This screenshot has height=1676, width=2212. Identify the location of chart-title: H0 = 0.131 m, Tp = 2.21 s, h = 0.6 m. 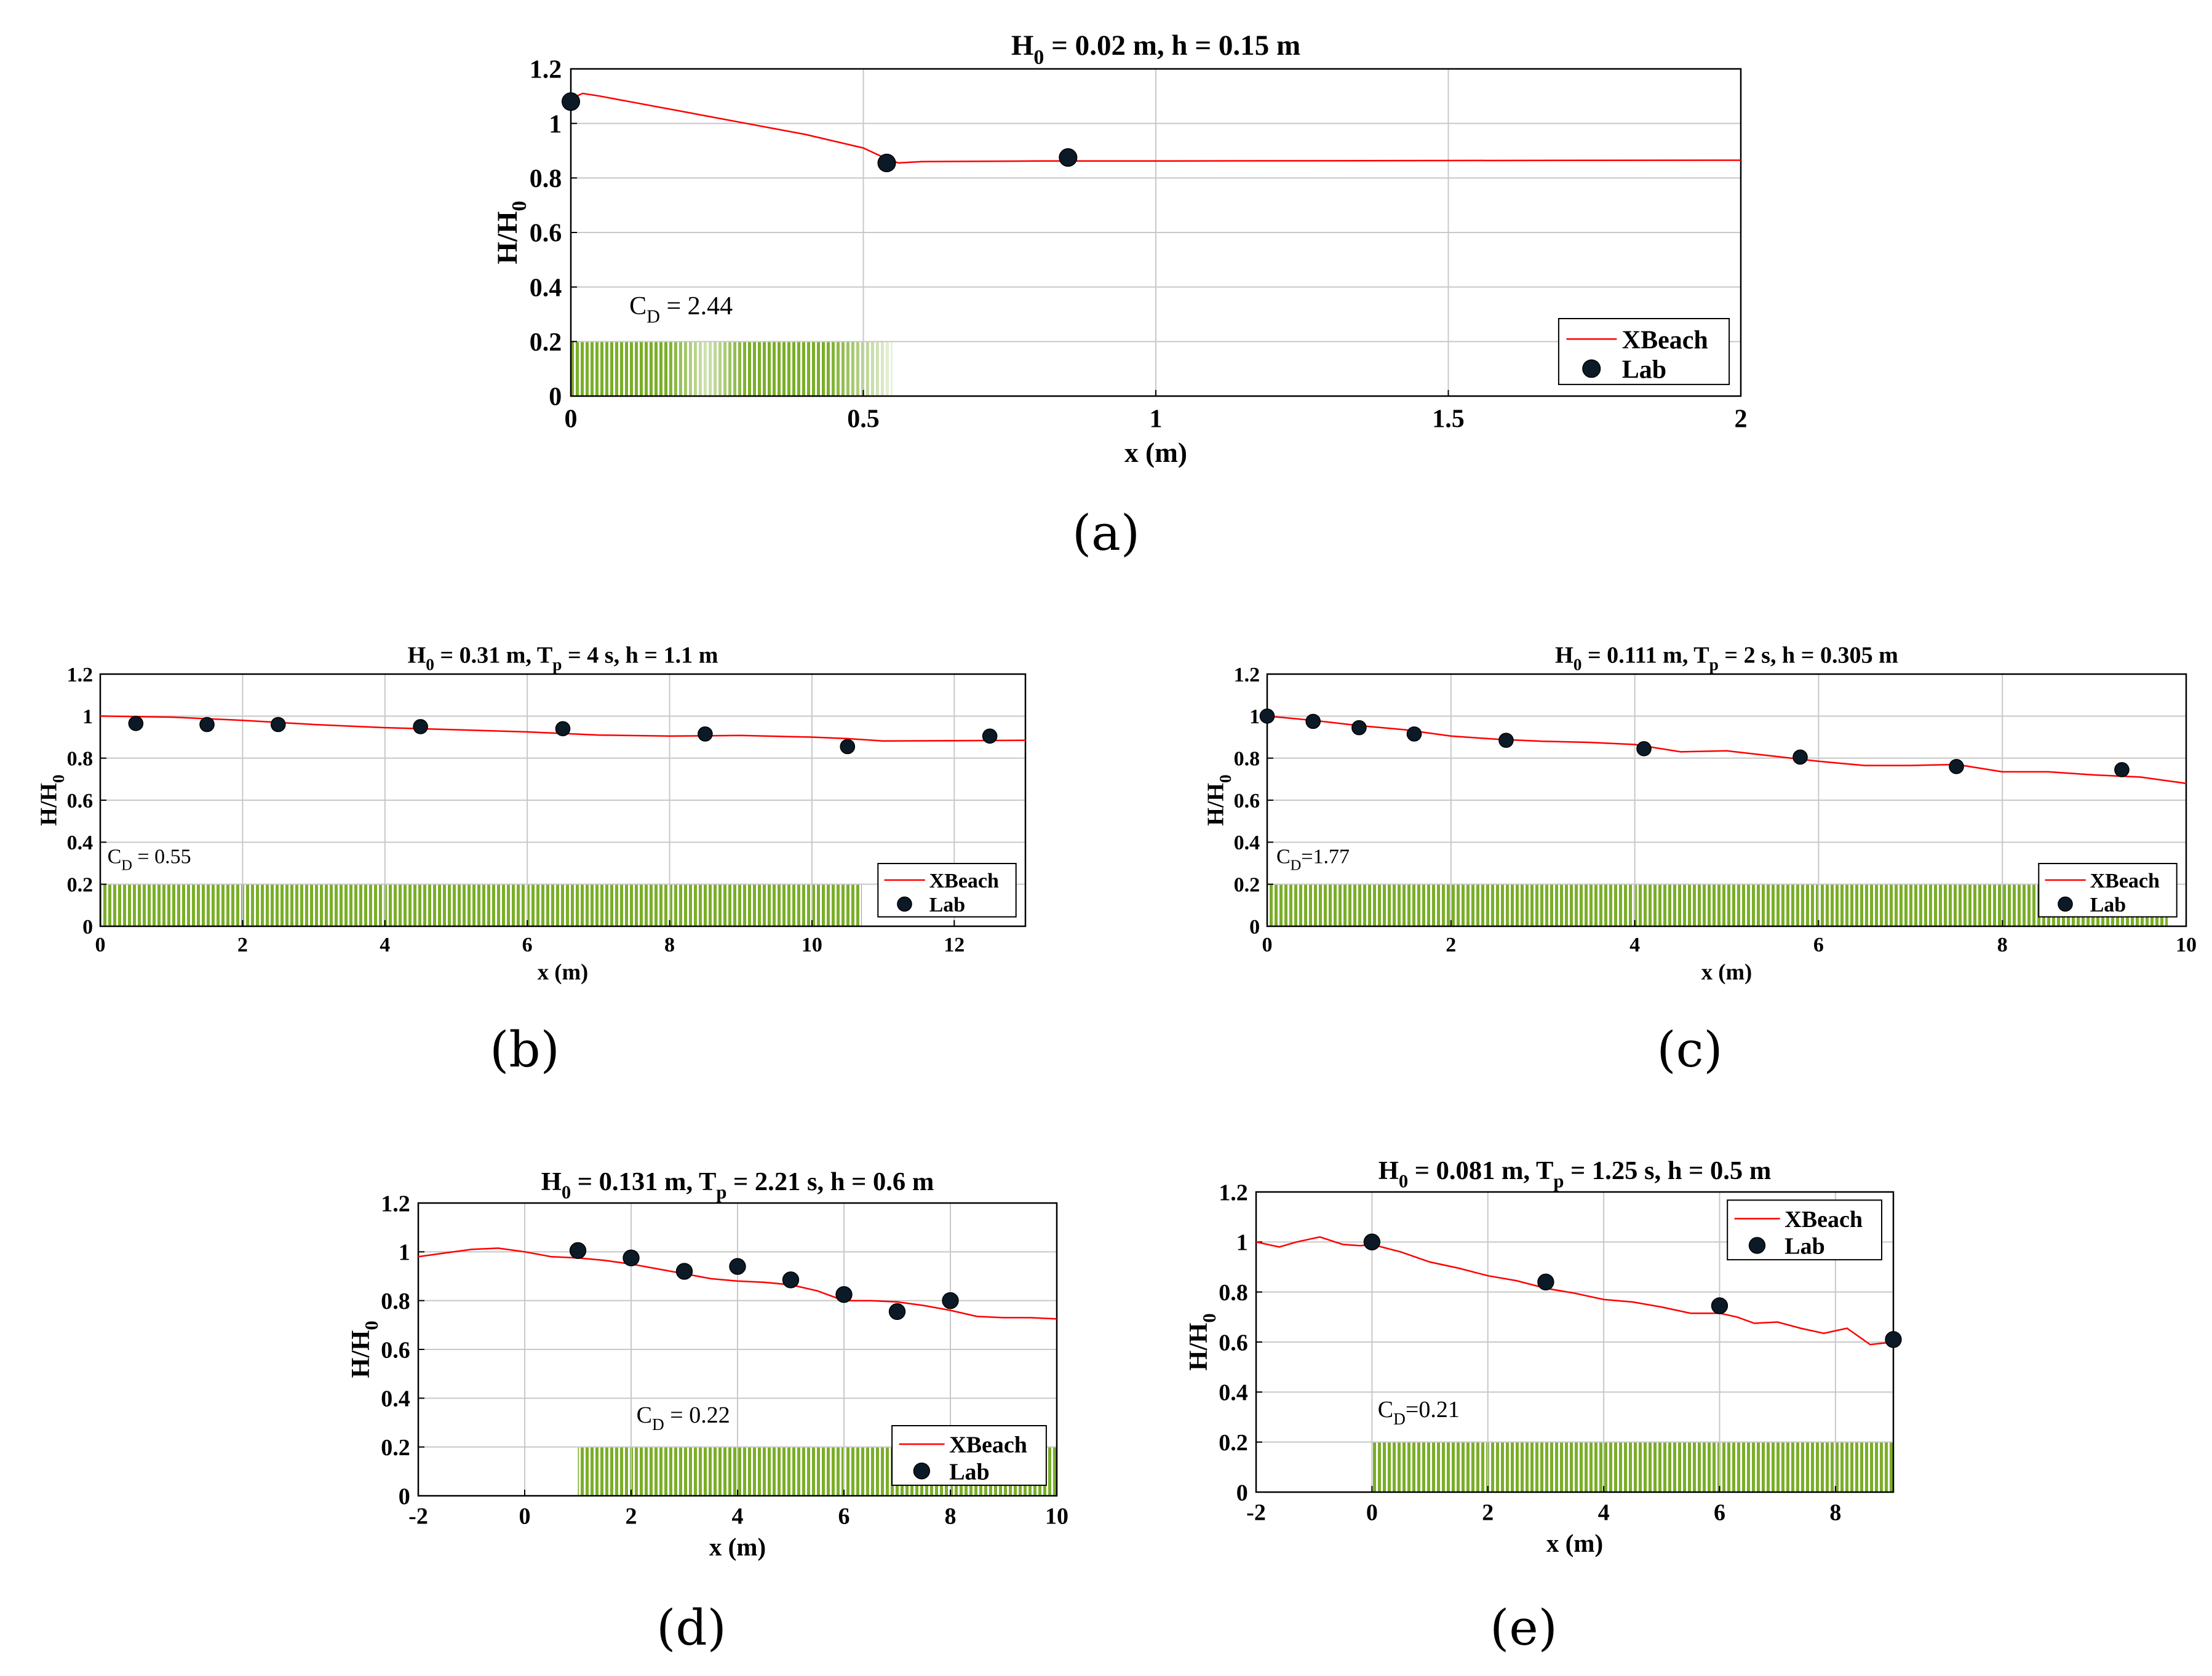
(738, 1185).